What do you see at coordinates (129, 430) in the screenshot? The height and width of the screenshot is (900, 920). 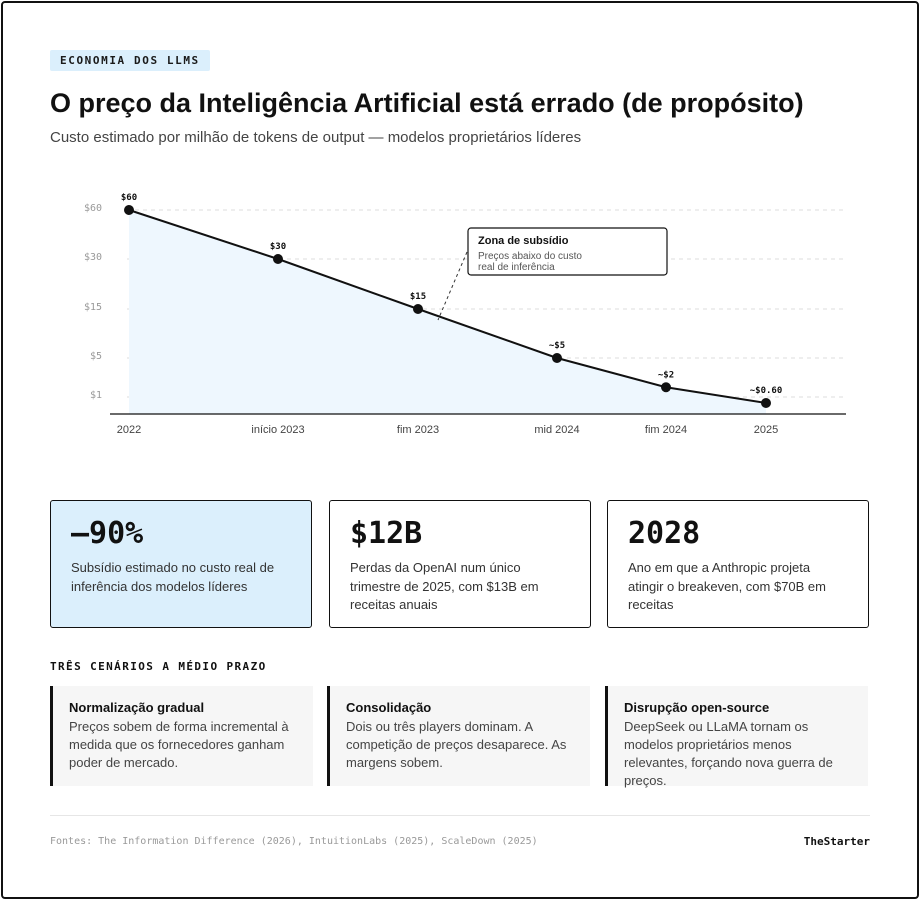 I see `x-tick-label: 2022` at bounding box center [129, 430].